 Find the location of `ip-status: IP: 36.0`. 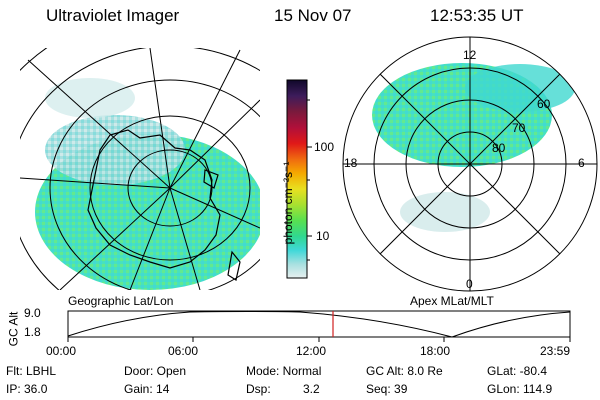

ip-status: IP: 36.0 is located at coordinates (27, 389).